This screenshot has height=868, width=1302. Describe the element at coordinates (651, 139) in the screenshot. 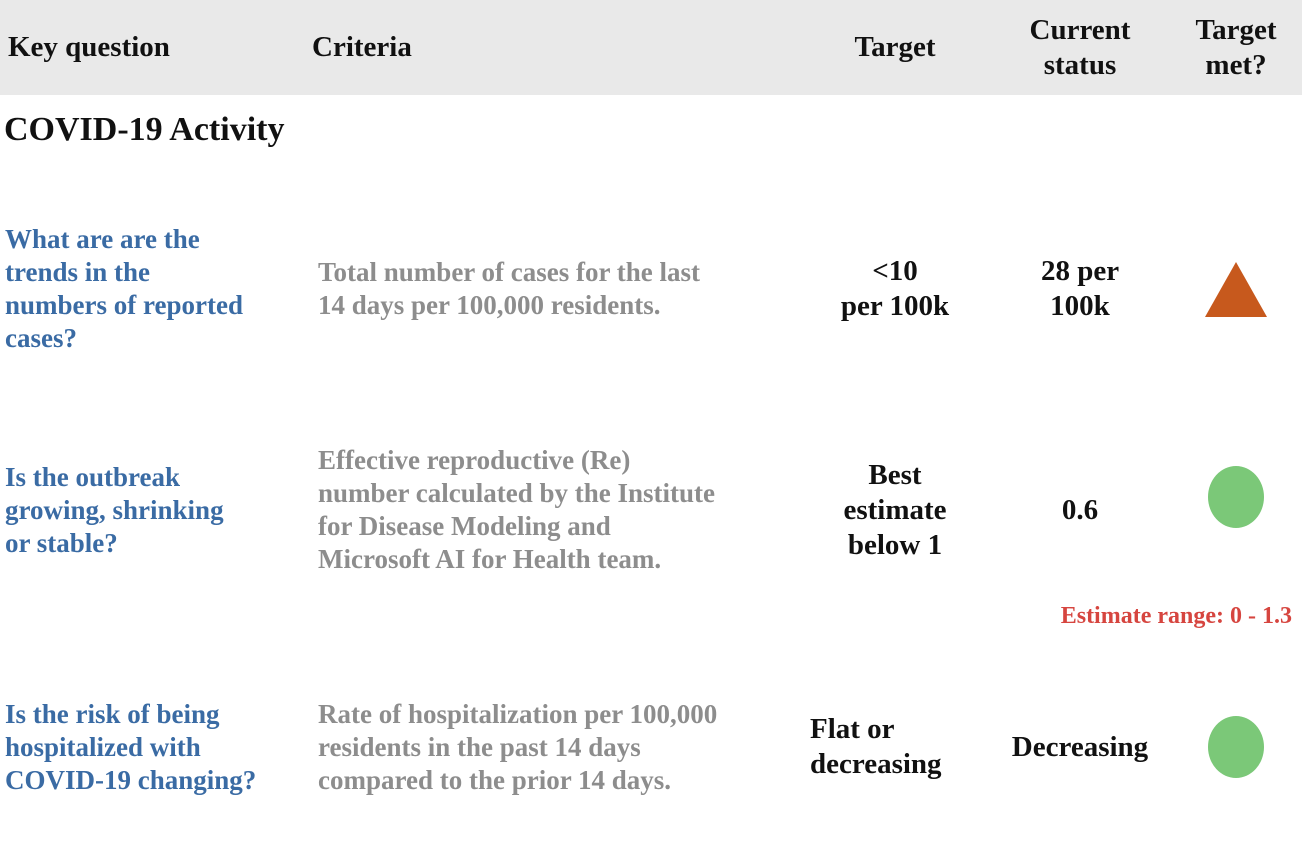

I see `section-title-row: COVID-19 Activity` at that location.